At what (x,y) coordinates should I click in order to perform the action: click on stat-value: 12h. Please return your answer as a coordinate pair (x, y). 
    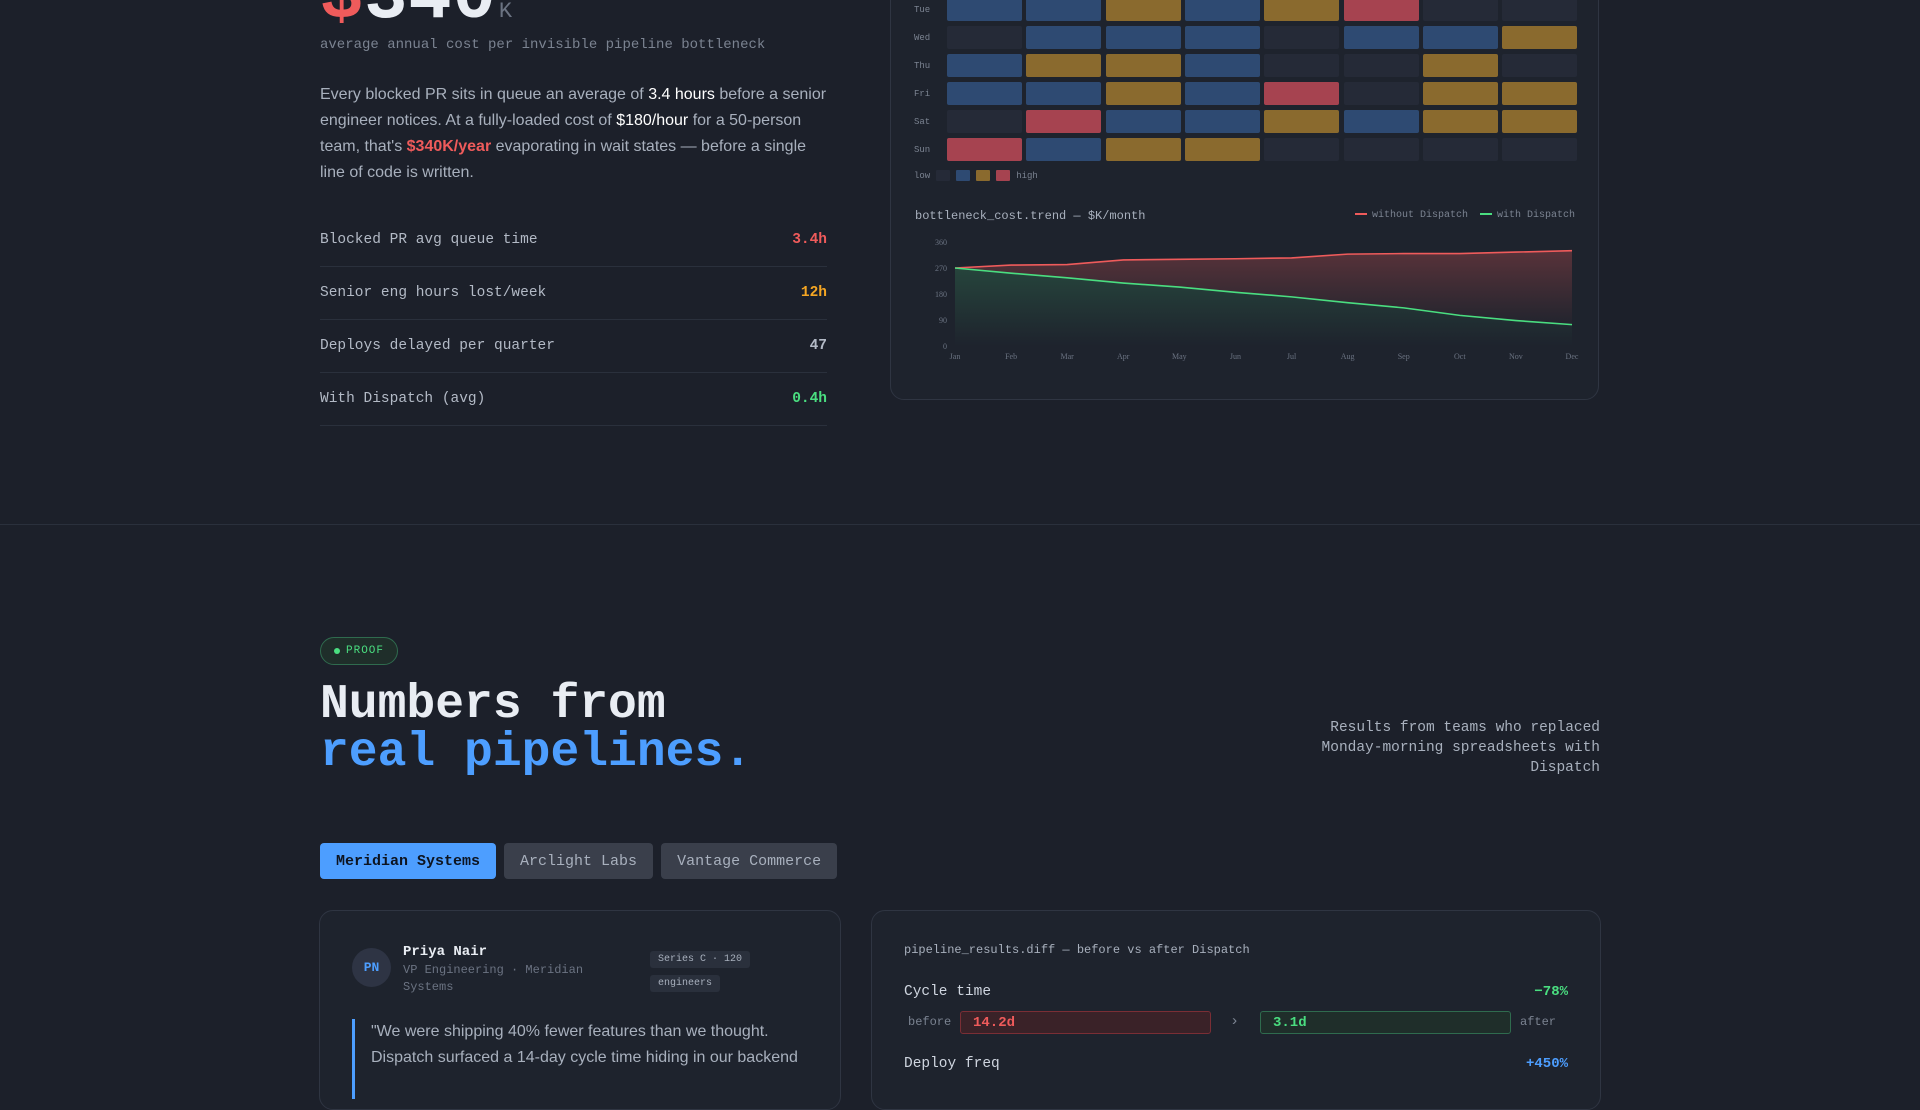
    Looking at the image, I should click on (813, 293).